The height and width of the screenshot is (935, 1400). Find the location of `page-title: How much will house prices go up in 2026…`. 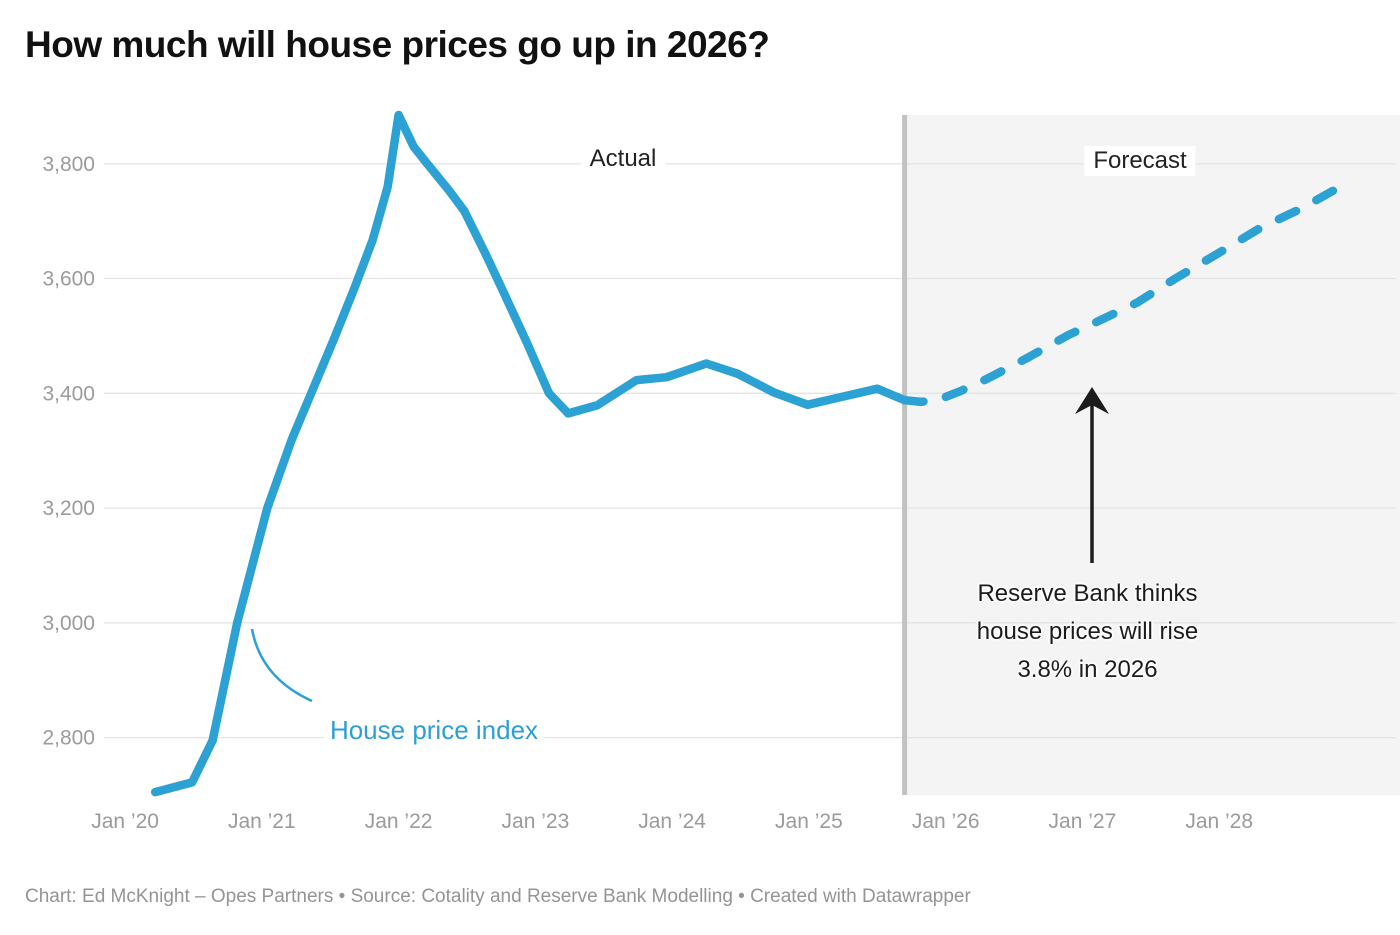

page-title: How much will house prices go up in 2026… is located at coordinates (397, 44).